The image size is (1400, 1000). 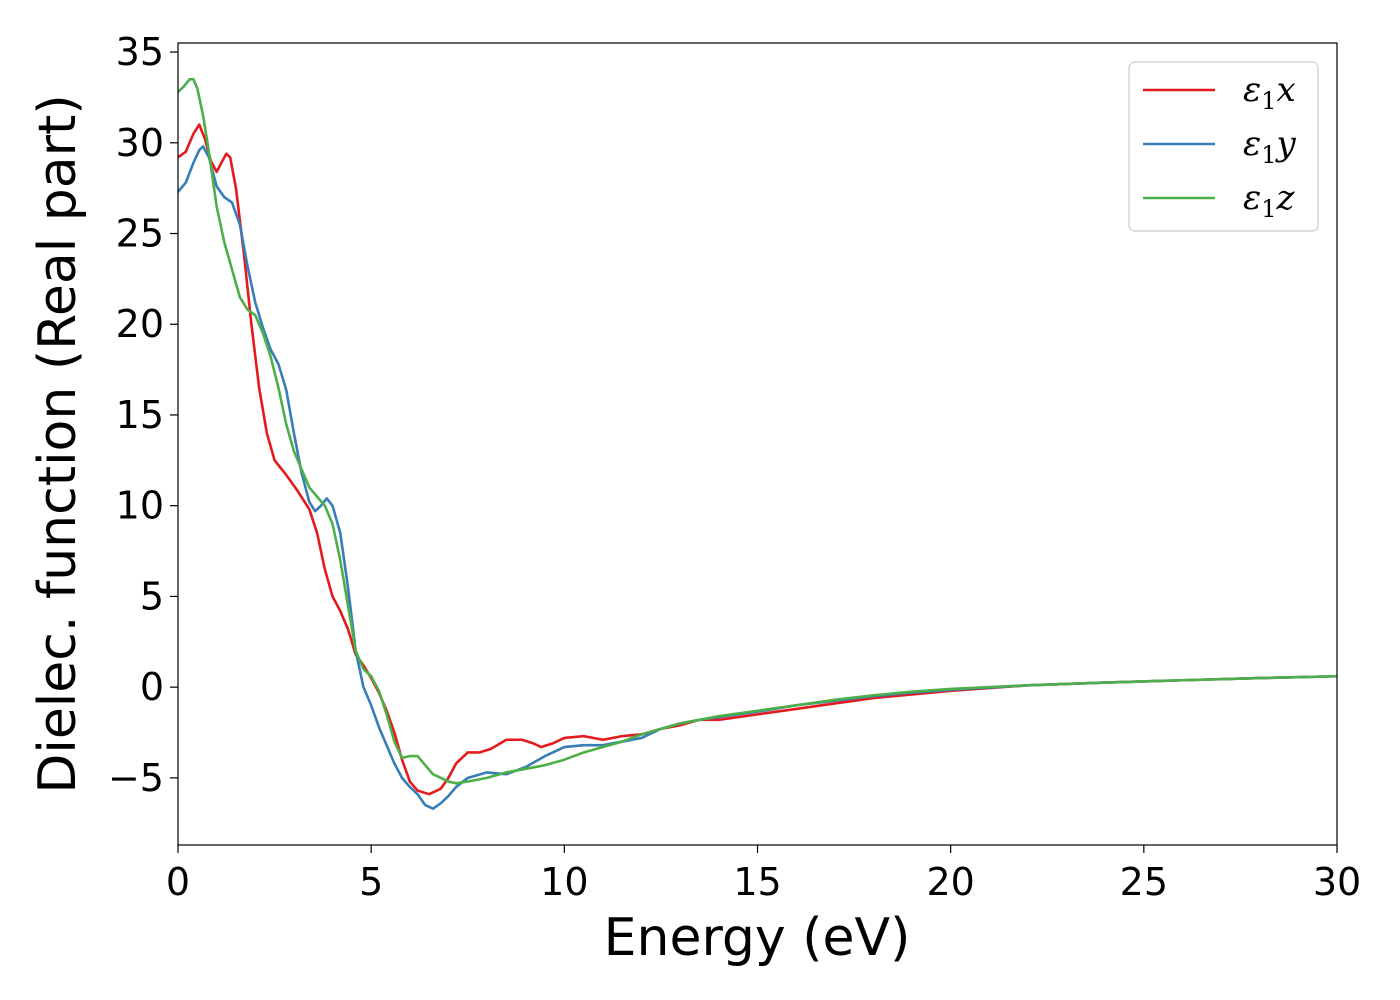 What do you see at coordinates (178, 882) in the screenshot?
I see `x-tick-label: 0` at bounding box center [178, 882].